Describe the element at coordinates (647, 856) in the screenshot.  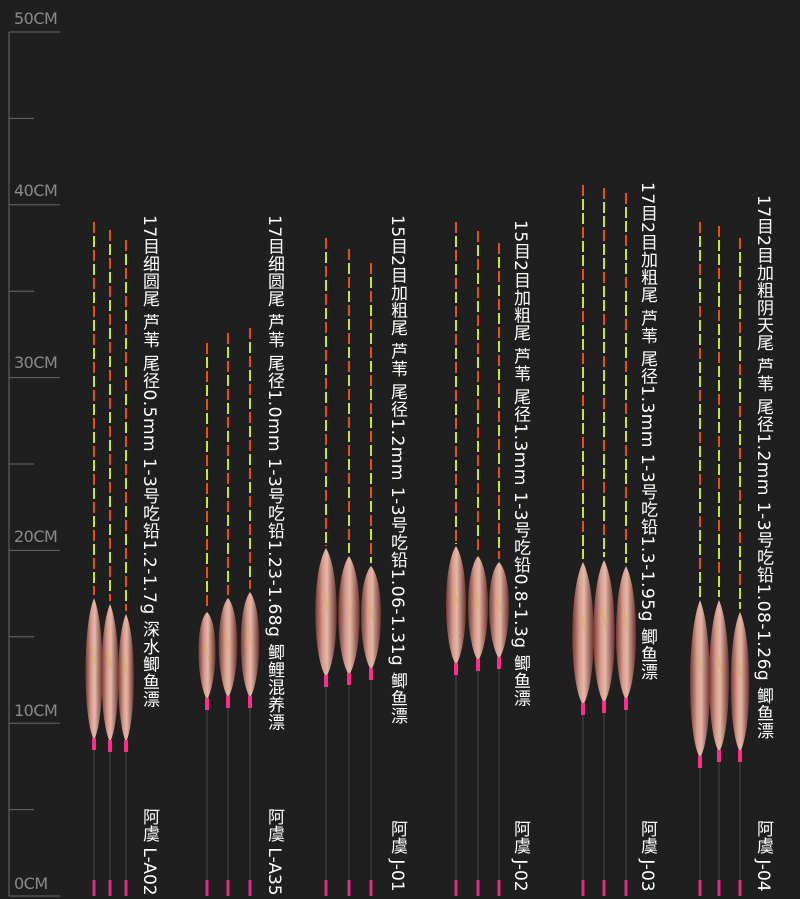
I see `product-model-j-03: 阿虞 J-03` at that location.